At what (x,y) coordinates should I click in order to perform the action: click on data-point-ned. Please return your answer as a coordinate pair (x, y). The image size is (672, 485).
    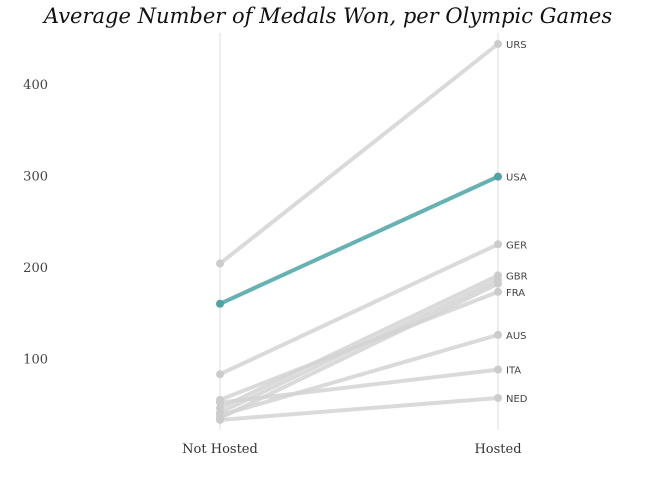
    Looking at the image, I should click on (498, 397).